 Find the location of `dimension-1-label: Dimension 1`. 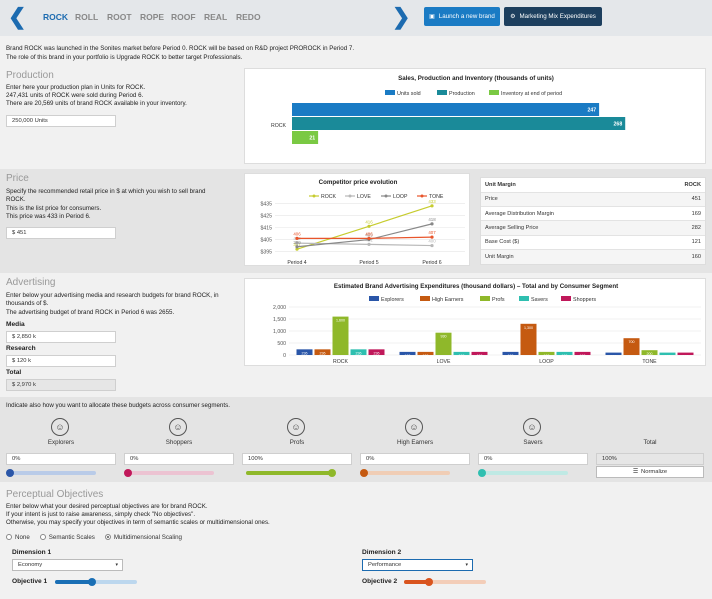

dimension-1-label: Dimension 1 is located at coordinates (32, 552).